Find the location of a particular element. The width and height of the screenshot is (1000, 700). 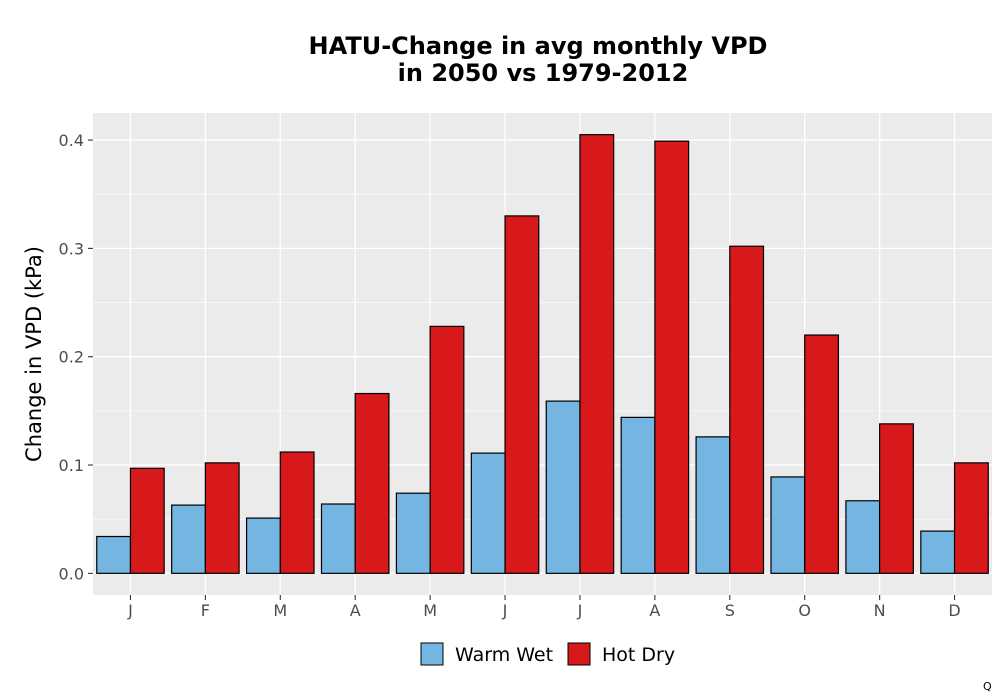

legend-label-hot-dry: Hot Dry is located at coordinates (638, 655).